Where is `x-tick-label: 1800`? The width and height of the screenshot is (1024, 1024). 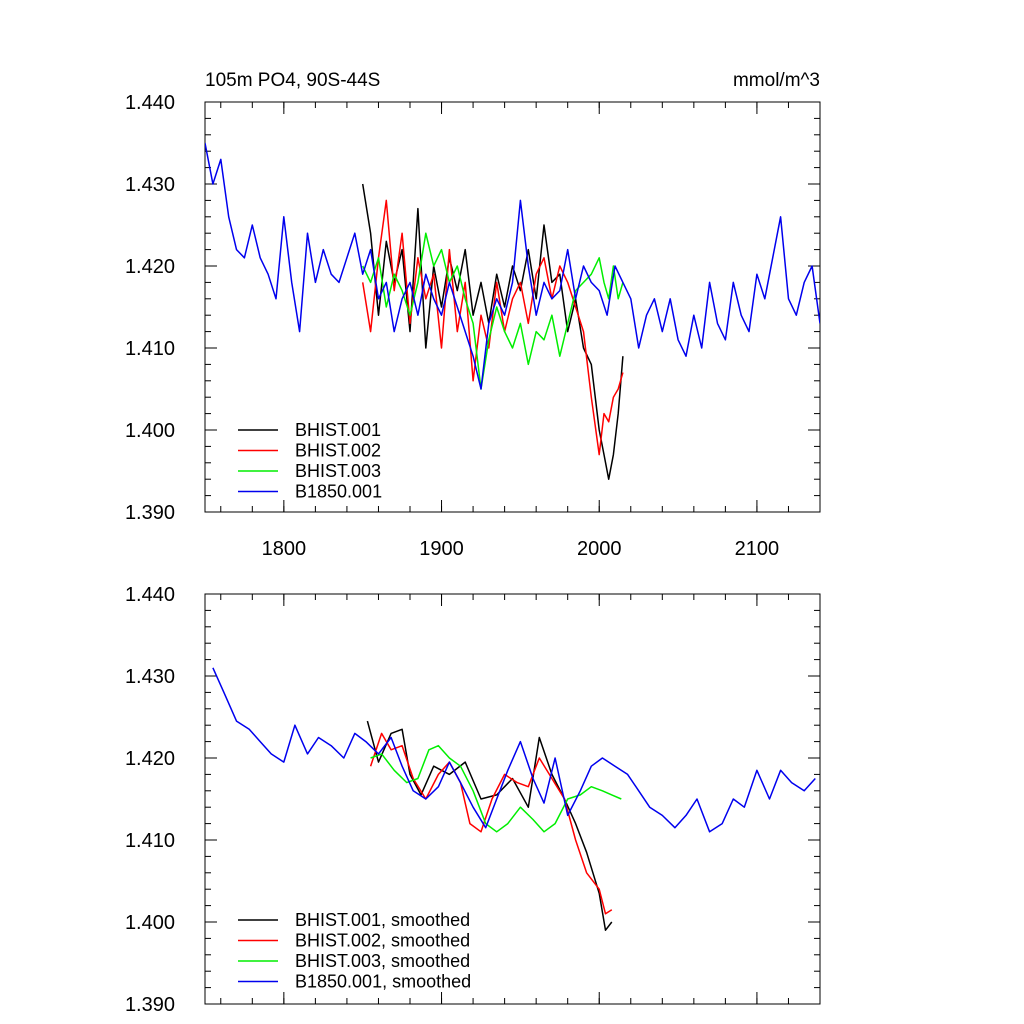
x-tick-label: 1800 is located at coordinates (284, 549).